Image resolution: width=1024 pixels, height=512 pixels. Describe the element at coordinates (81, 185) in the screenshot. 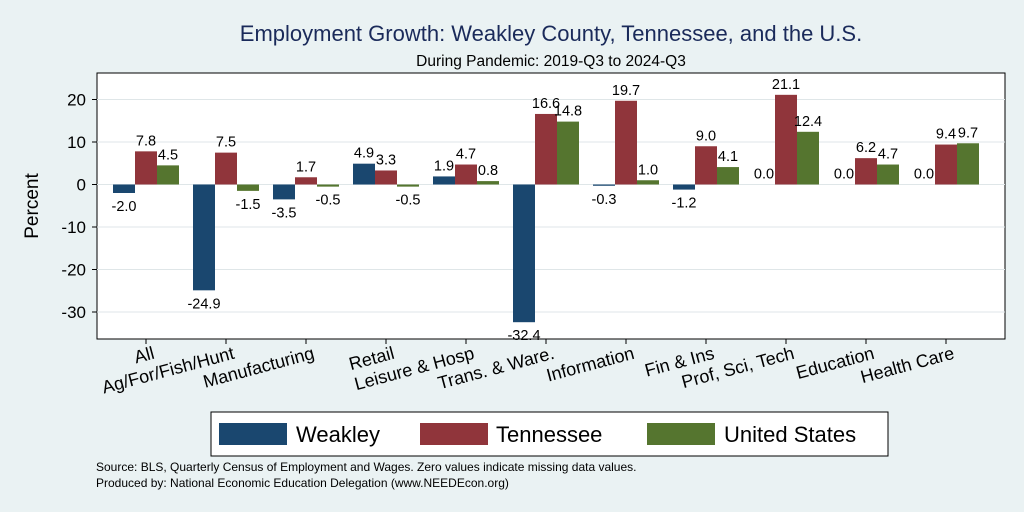

I see `y-tick-label: 0` at that location.